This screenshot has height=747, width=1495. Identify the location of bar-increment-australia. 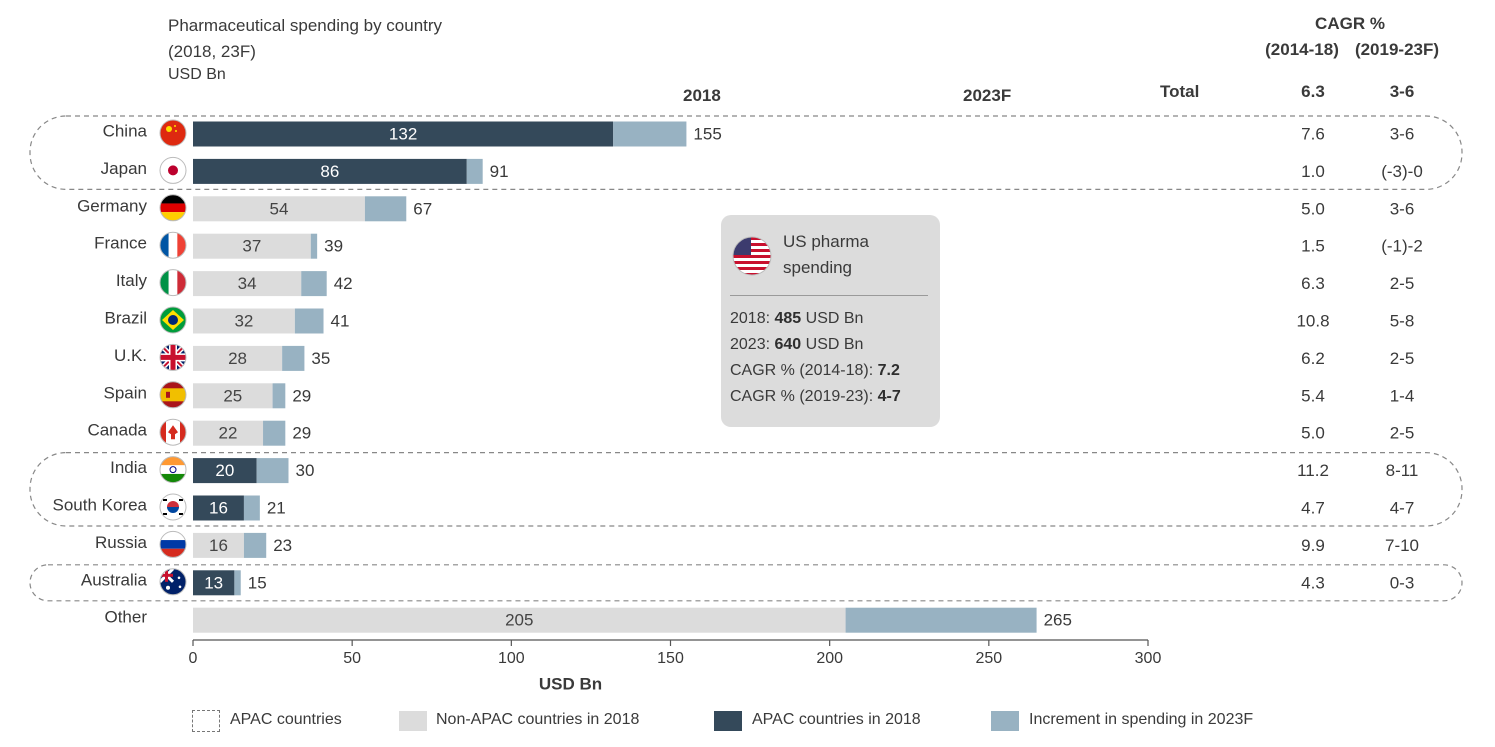
(237, 583).